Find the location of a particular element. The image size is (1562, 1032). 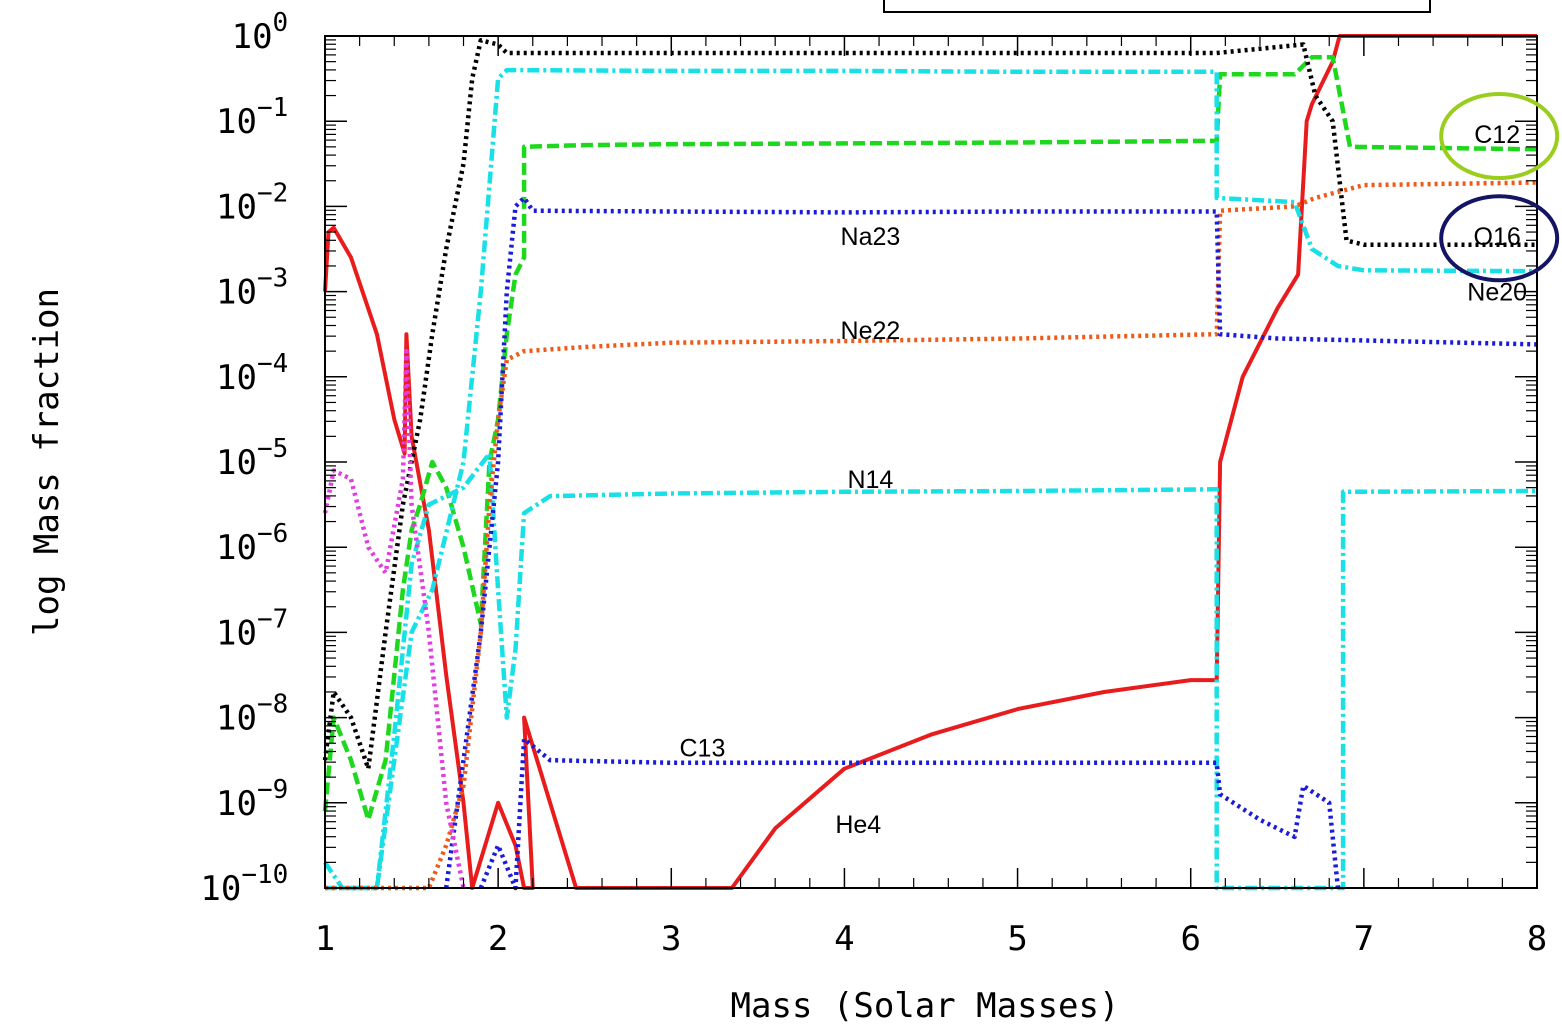

series-label-na23: Na23 is located at coordinates (871, 237).